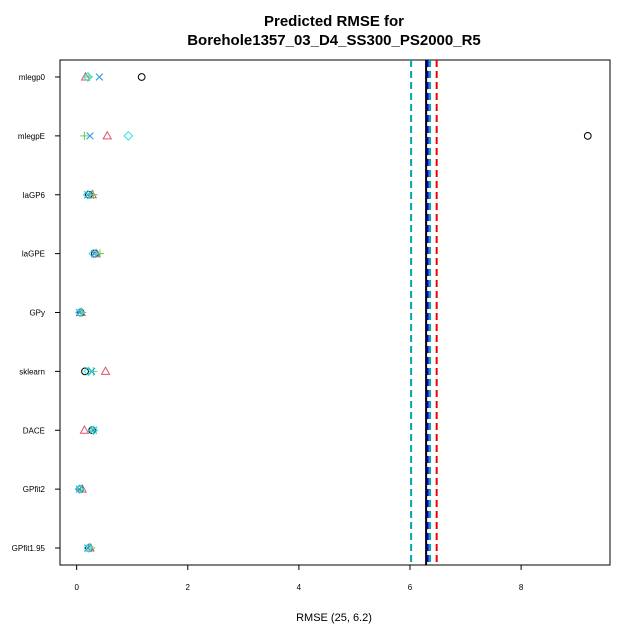 This screenshot has width=640, height=640. I want to click on y-tick-label: mlegp0, so click(32, 77).